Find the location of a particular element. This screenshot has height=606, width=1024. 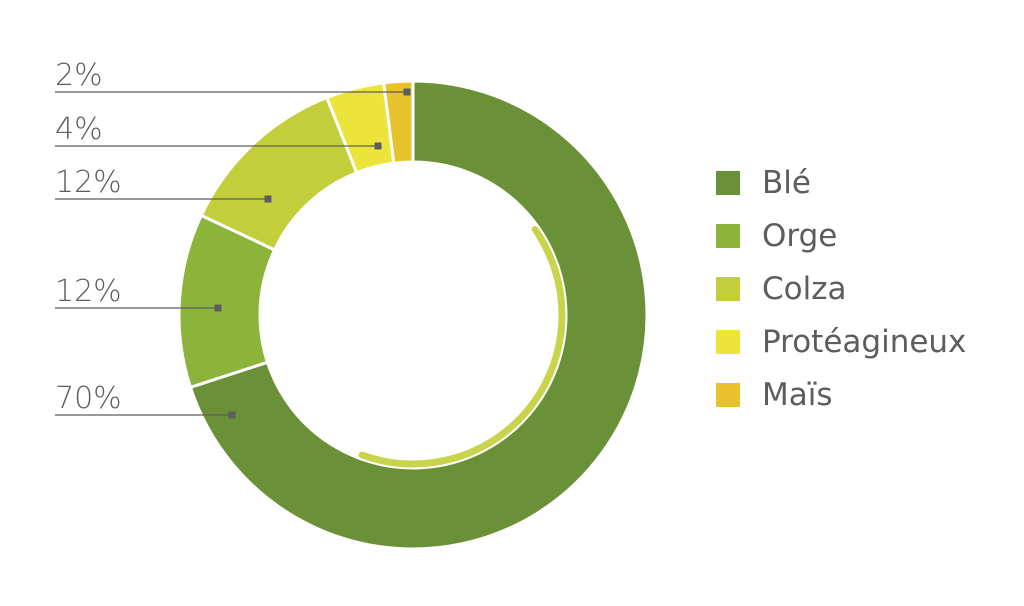

legend: Blé Orge Colza Protéagineux Maïs is located at coordinates (841, 288).